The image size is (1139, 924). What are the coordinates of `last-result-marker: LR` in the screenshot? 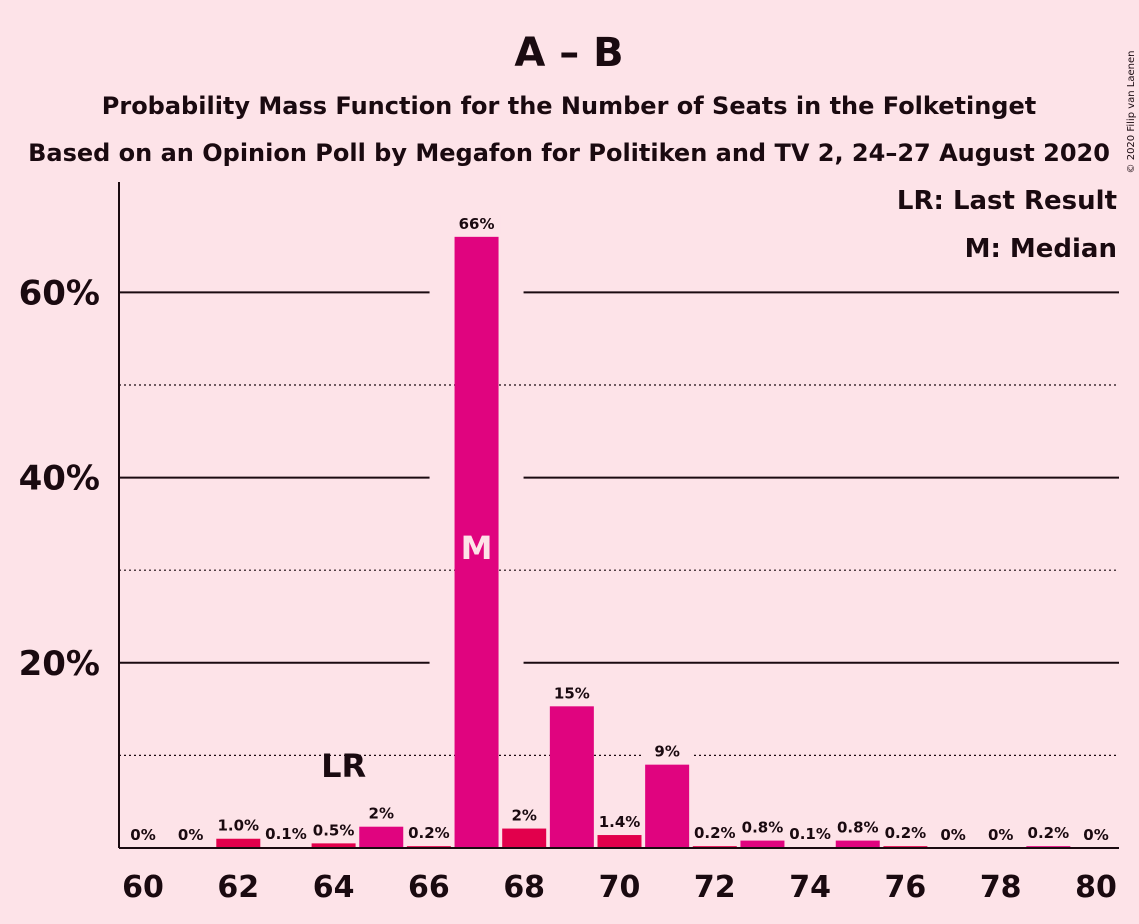 It's located at (343, 766).